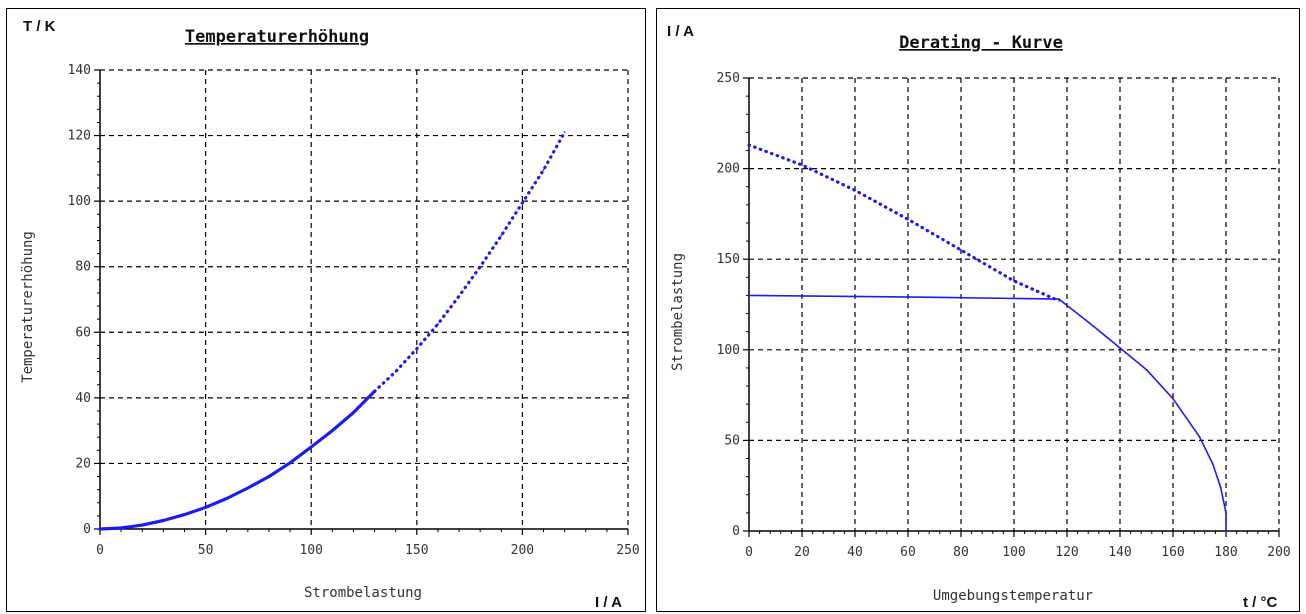 Image resolution: width=1306 pixels, height=614 pixels. Describe the element at coordinates (206, 550) in the screenshot. I see `x-tick-label: 50` at that location.